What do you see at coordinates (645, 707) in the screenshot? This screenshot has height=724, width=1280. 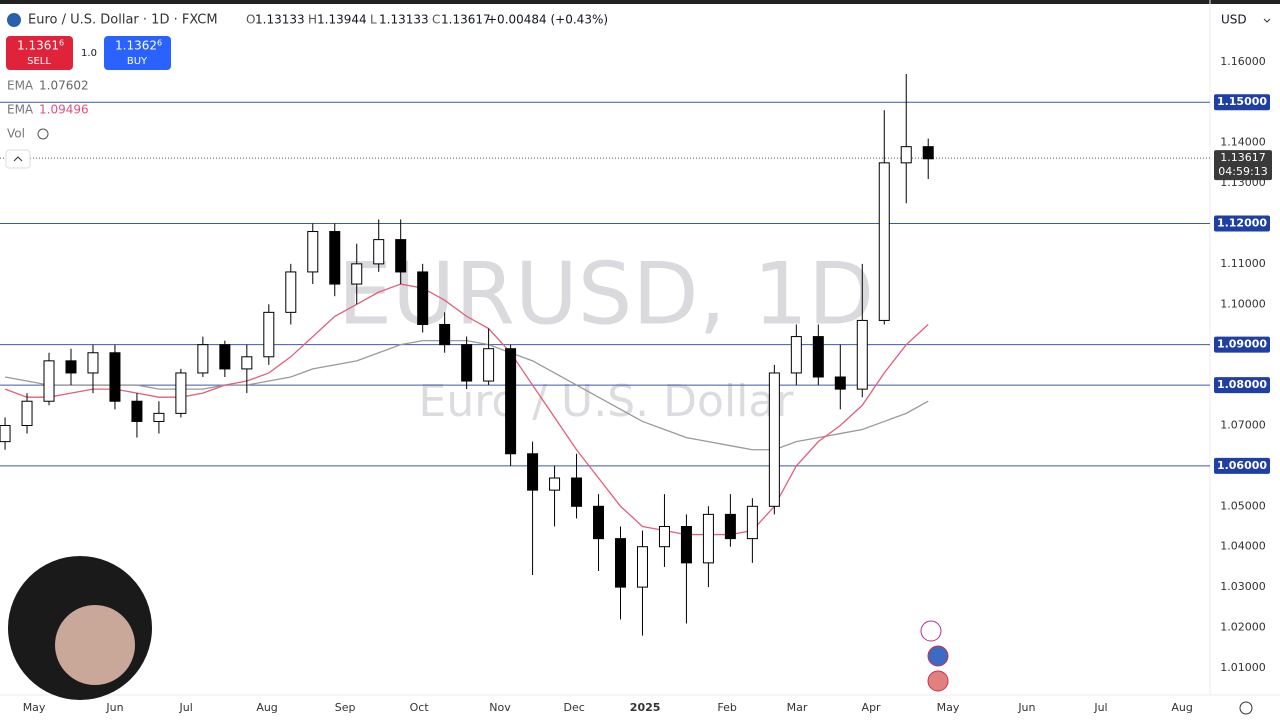 I see `x-tick-label: 2025` at bounding box center [645, 707].